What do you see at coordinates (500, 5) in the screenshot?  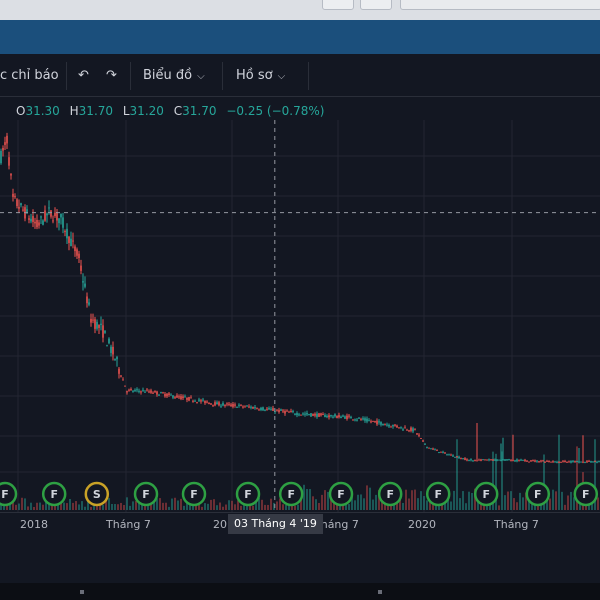 I see `address-field` at bounding box center [500, 5].